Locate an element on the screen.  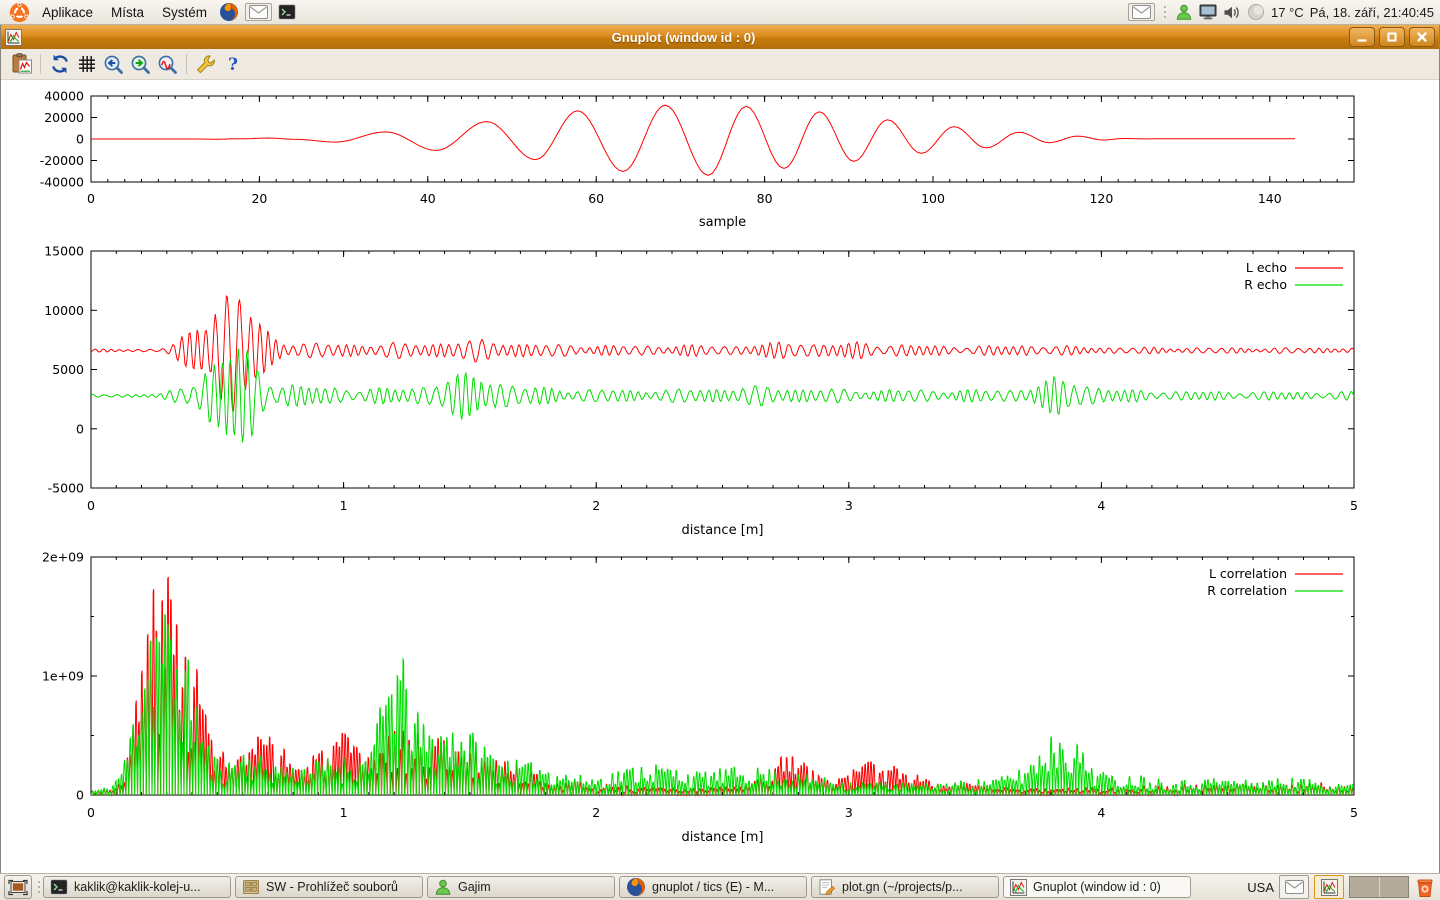
maximize-icon is located at coordinates (1392, 37).